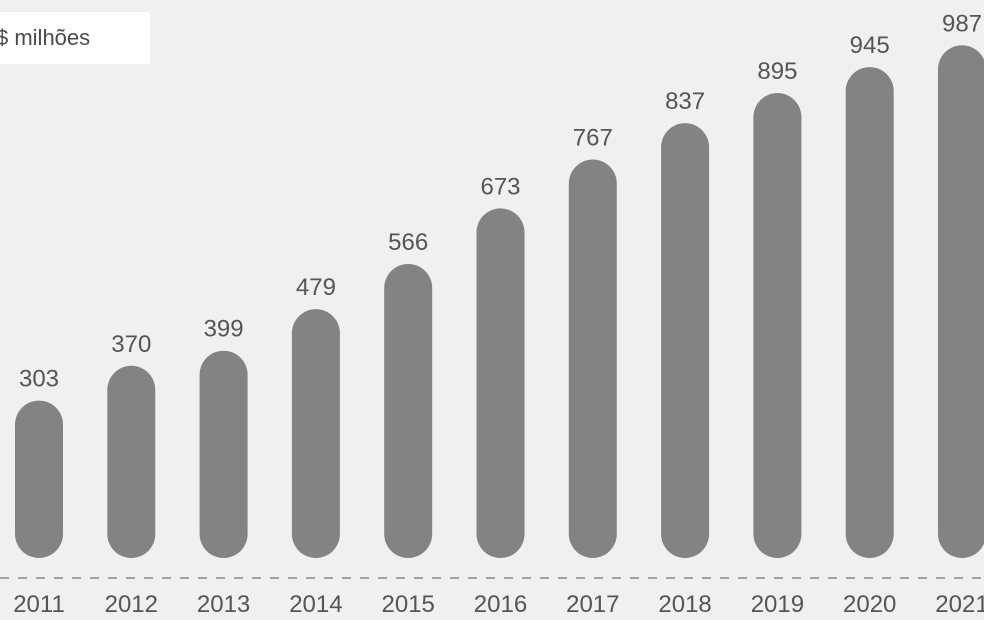  I want to click on value-label-2021: 987, so click(962, 23).